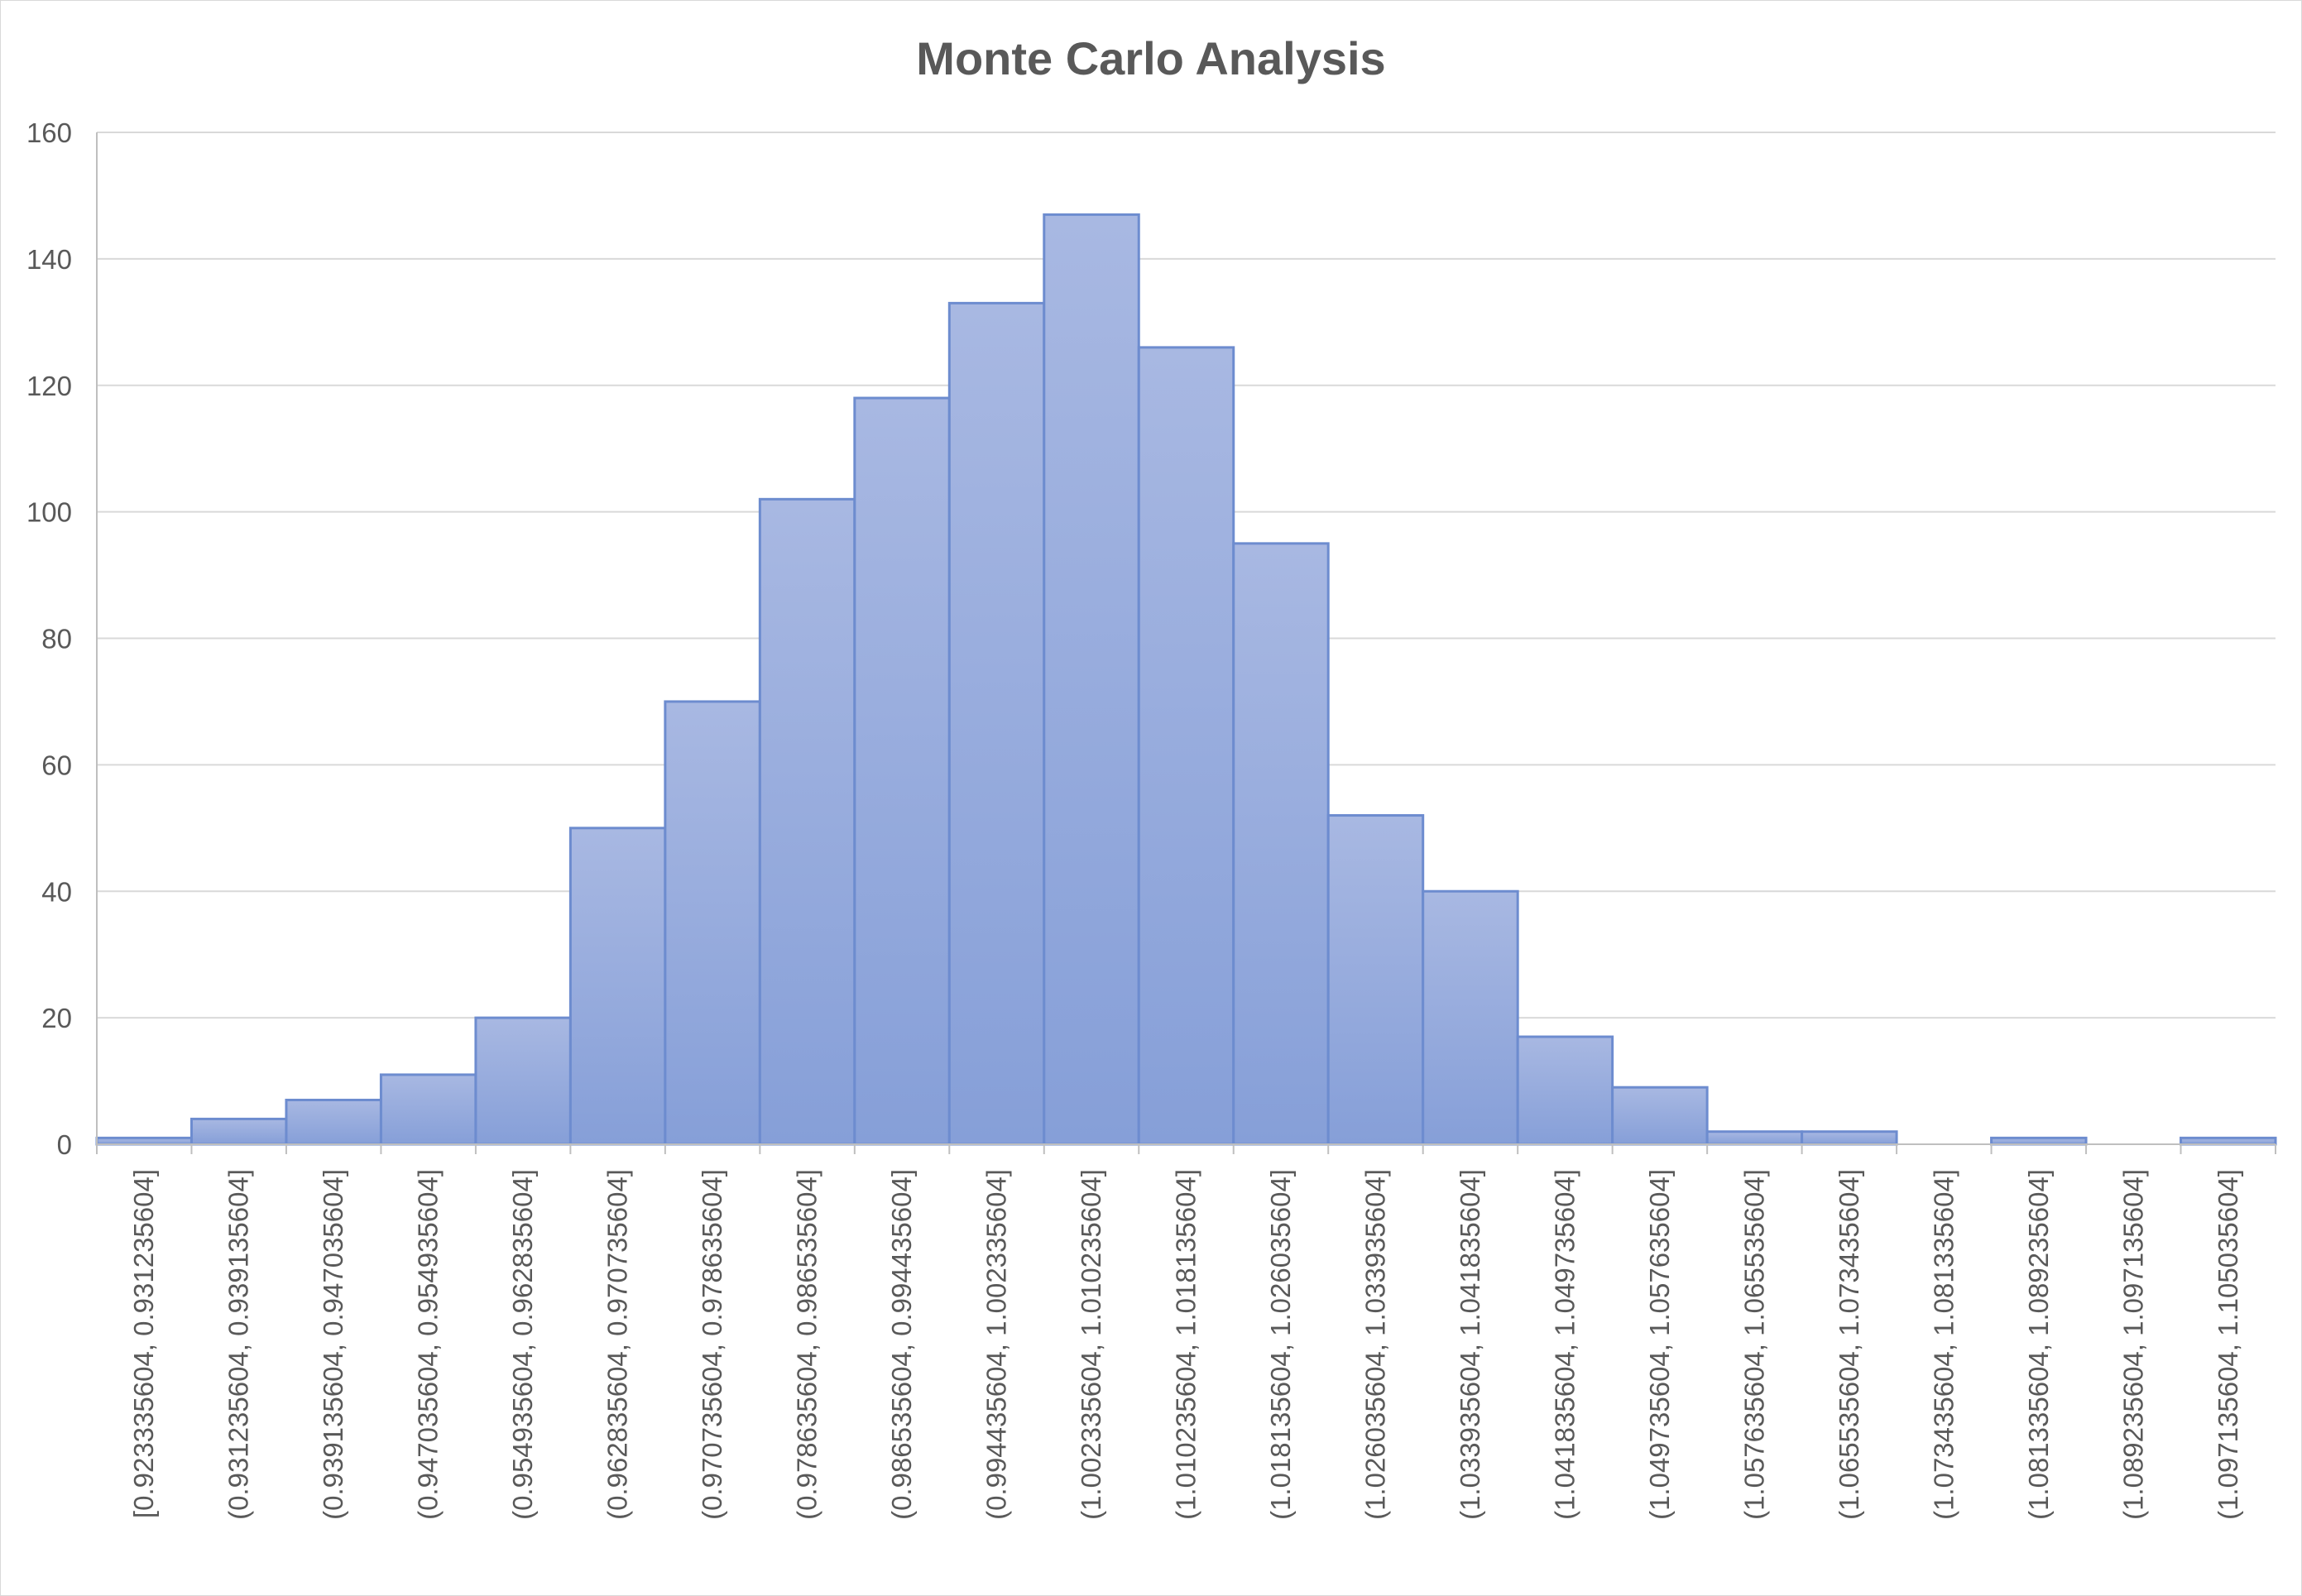 The width and height of the screenshot is (2302, 1596). I want to click on y-tick-label: 0, so click(64, 1144).